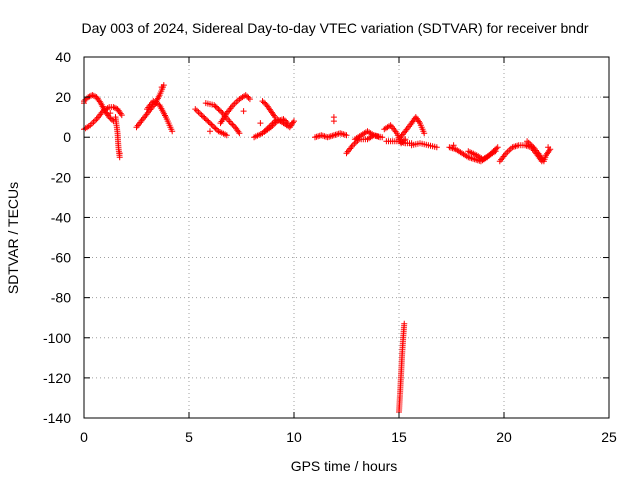 This screenshot has height=480, width=640. Describe the element at coordinates (63, 57) in the screenshot. I see `y-tick-label: 40` at that location.